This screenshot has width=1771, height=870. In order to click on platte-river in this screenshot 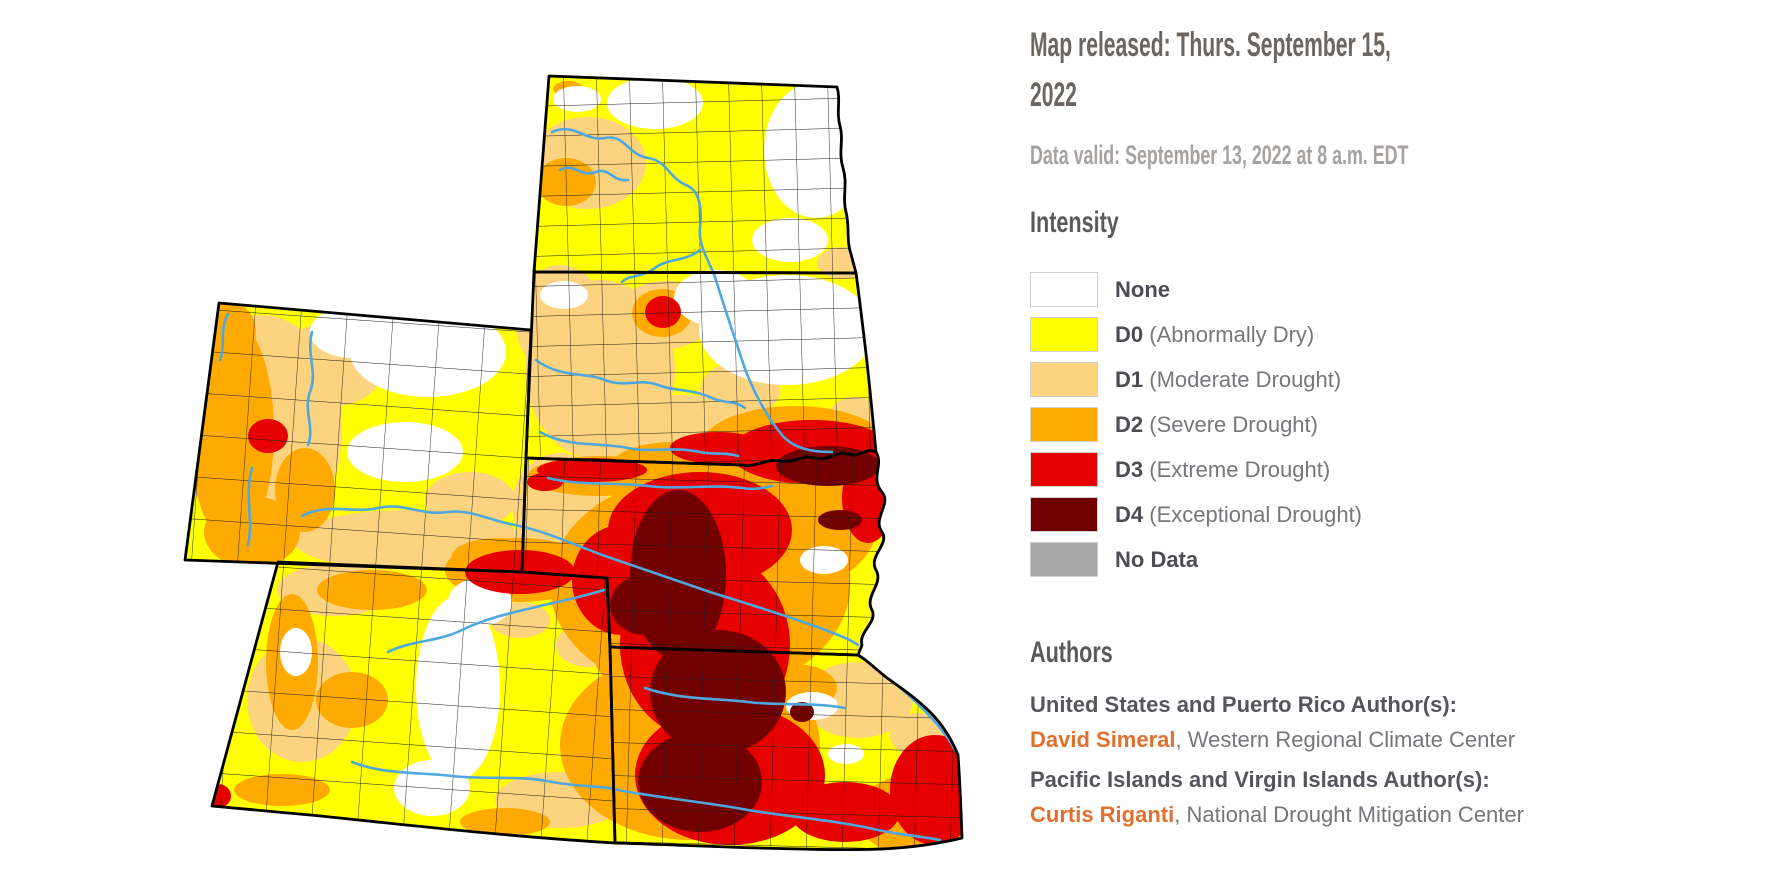, I will do `click(580, 576)`.